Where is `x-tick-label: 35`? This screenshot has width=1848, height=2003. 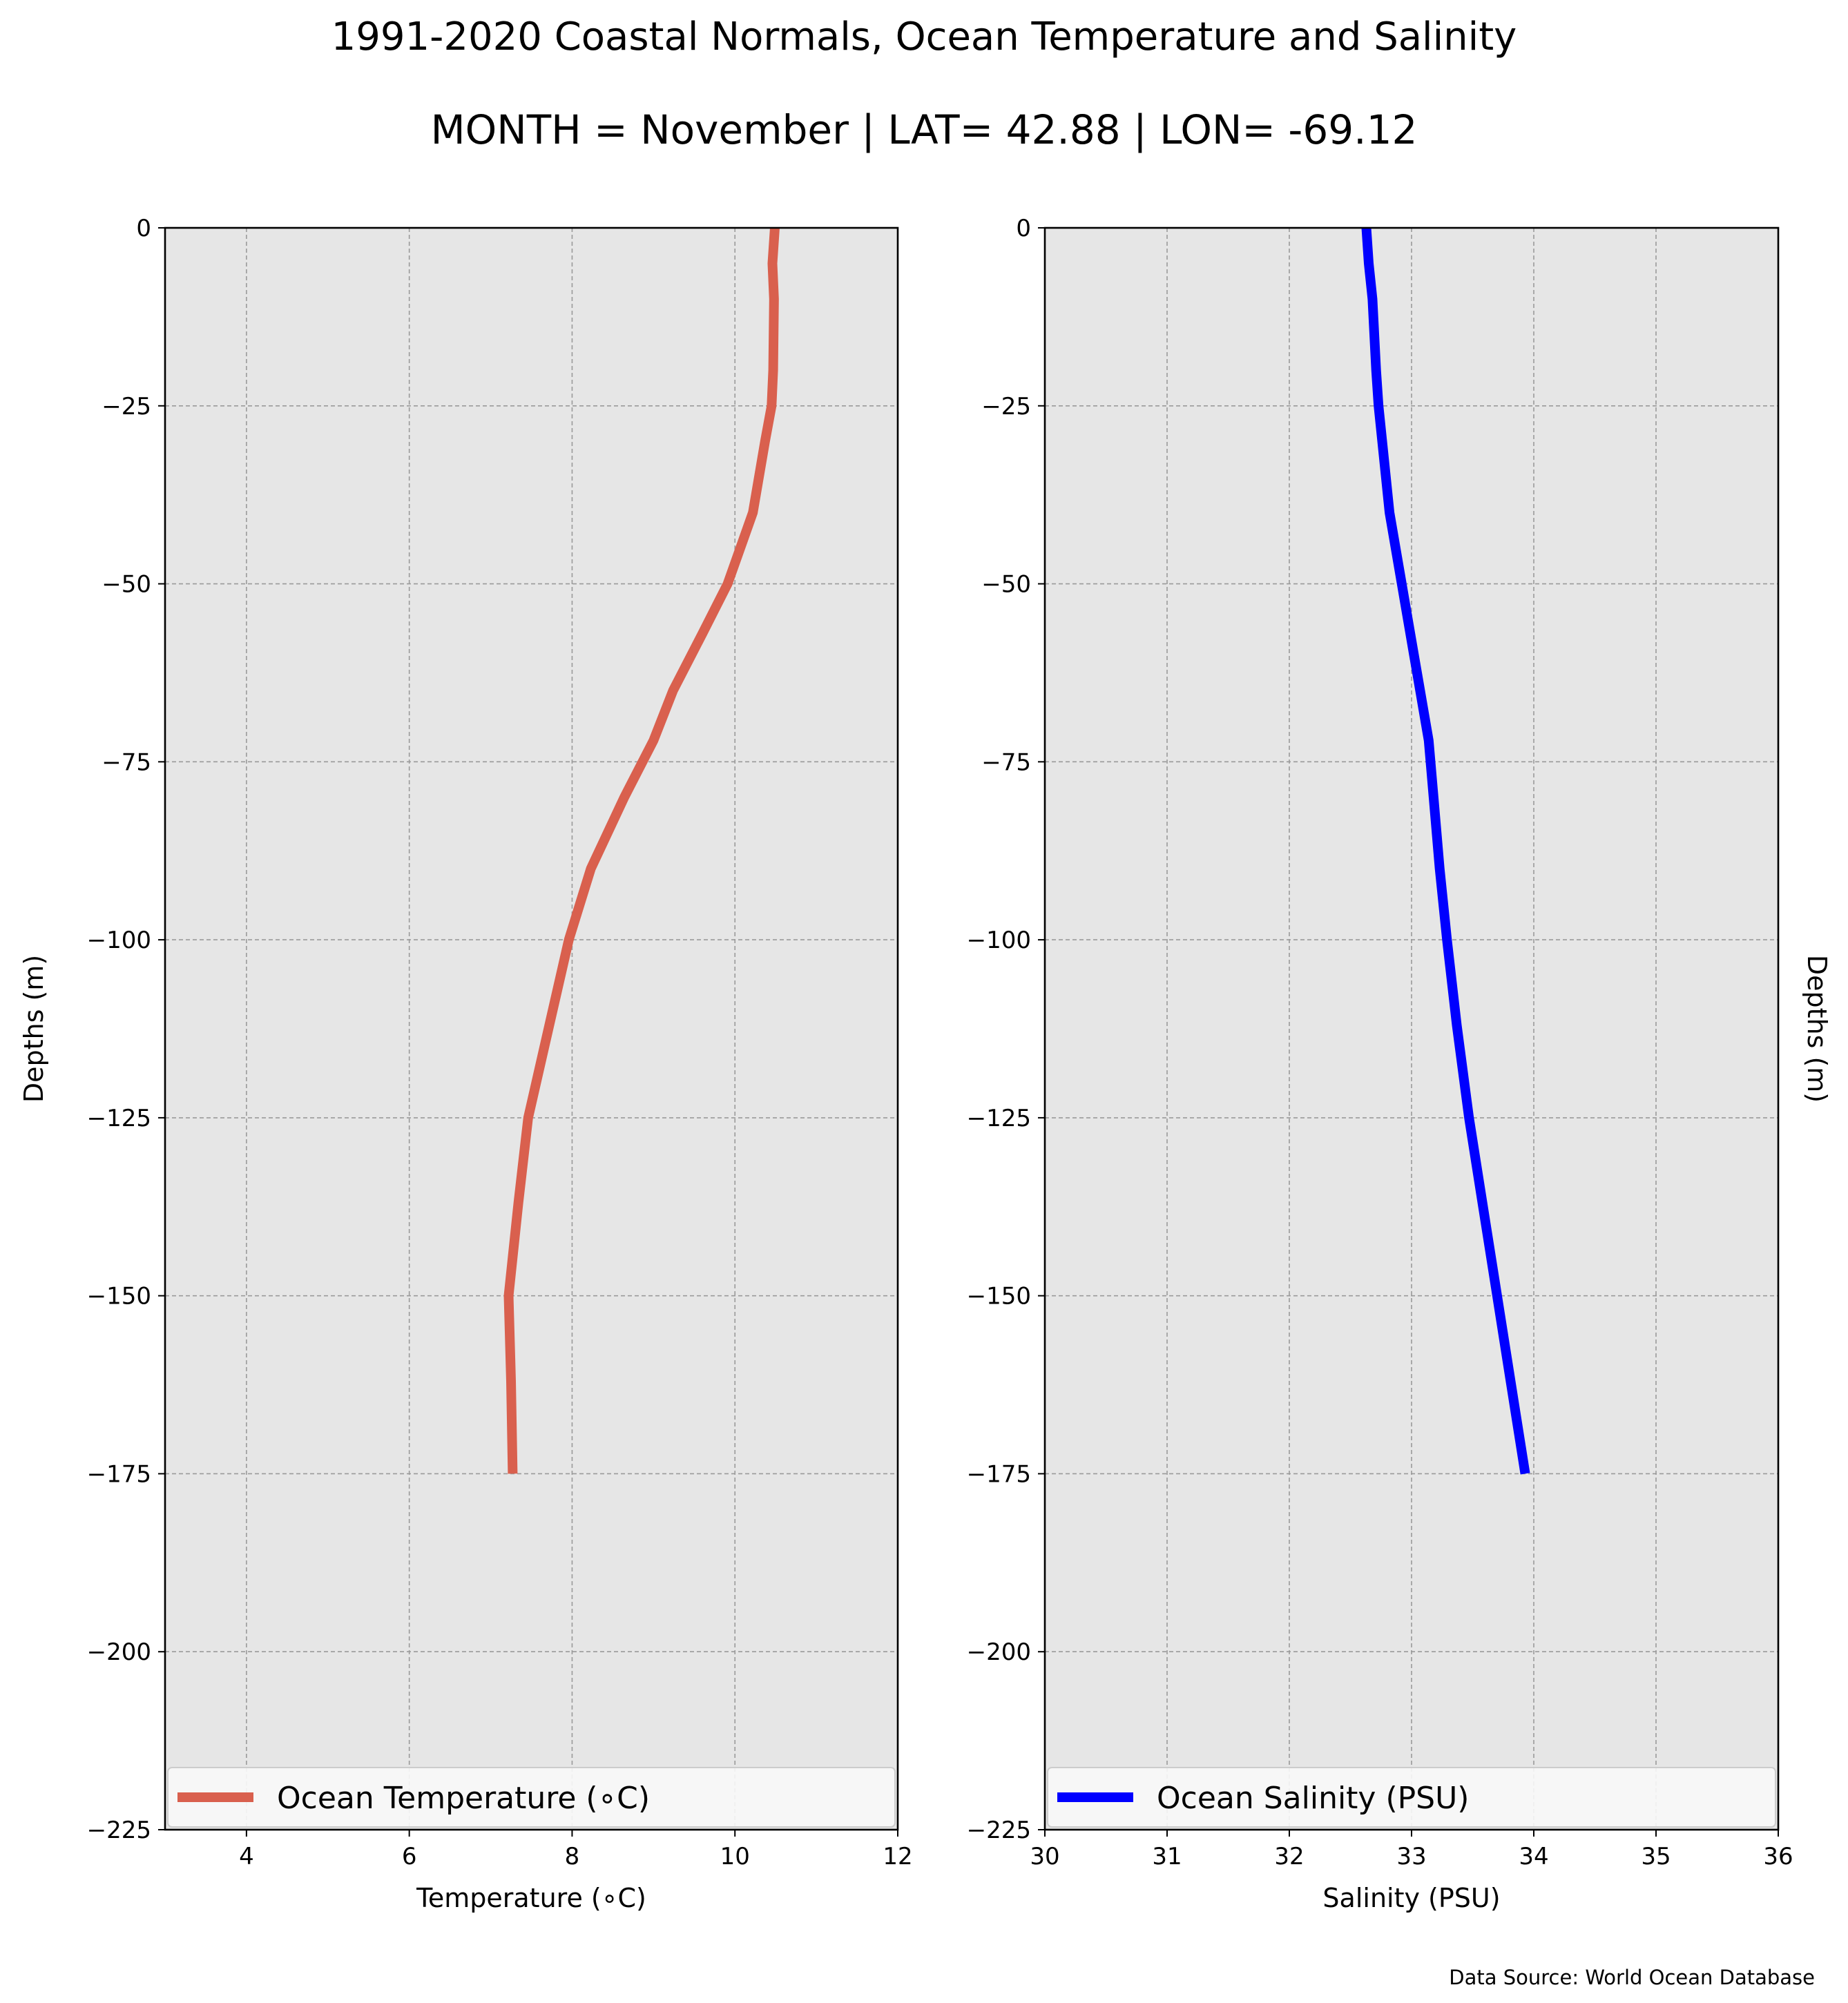
x-tick-label: 35 is located at coordinates (1656, 1856).